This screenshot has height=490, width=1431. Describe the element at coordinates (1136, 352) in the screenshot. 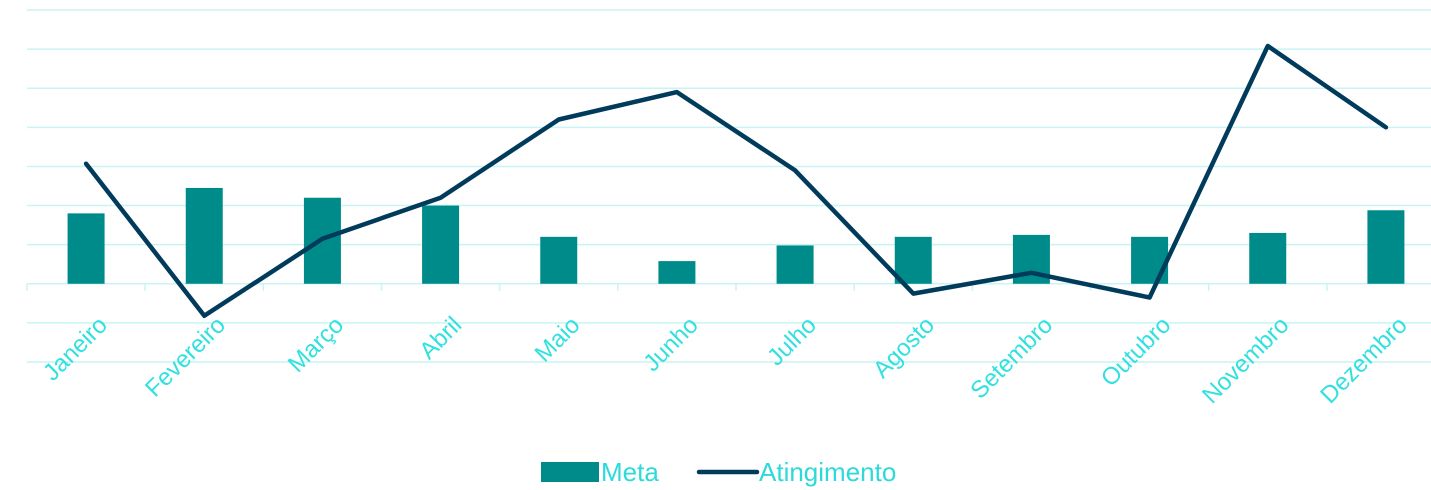

I see `x-tick-label: Outubro` at that location.